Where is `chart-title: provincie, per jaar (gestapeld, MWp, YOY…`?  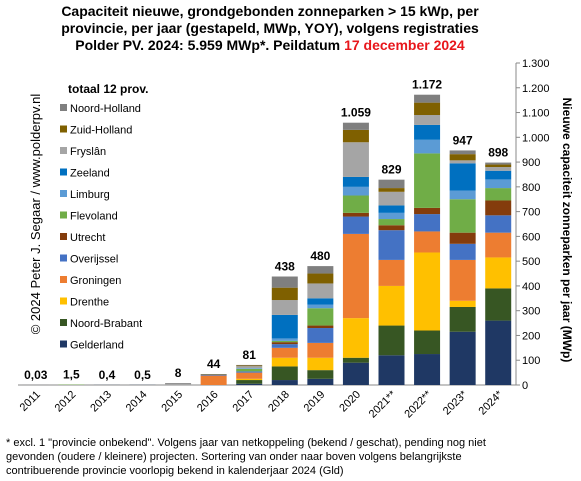 chart-title: provincie, per jaar (gestapeld, MWp, YOY… is located at coordinates (270, 28).